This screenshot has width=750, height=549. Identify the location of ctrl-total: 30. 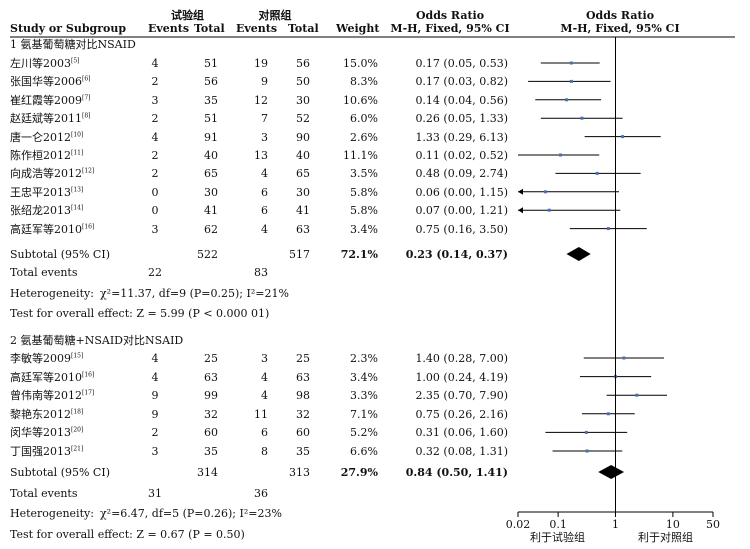
(303, 192).